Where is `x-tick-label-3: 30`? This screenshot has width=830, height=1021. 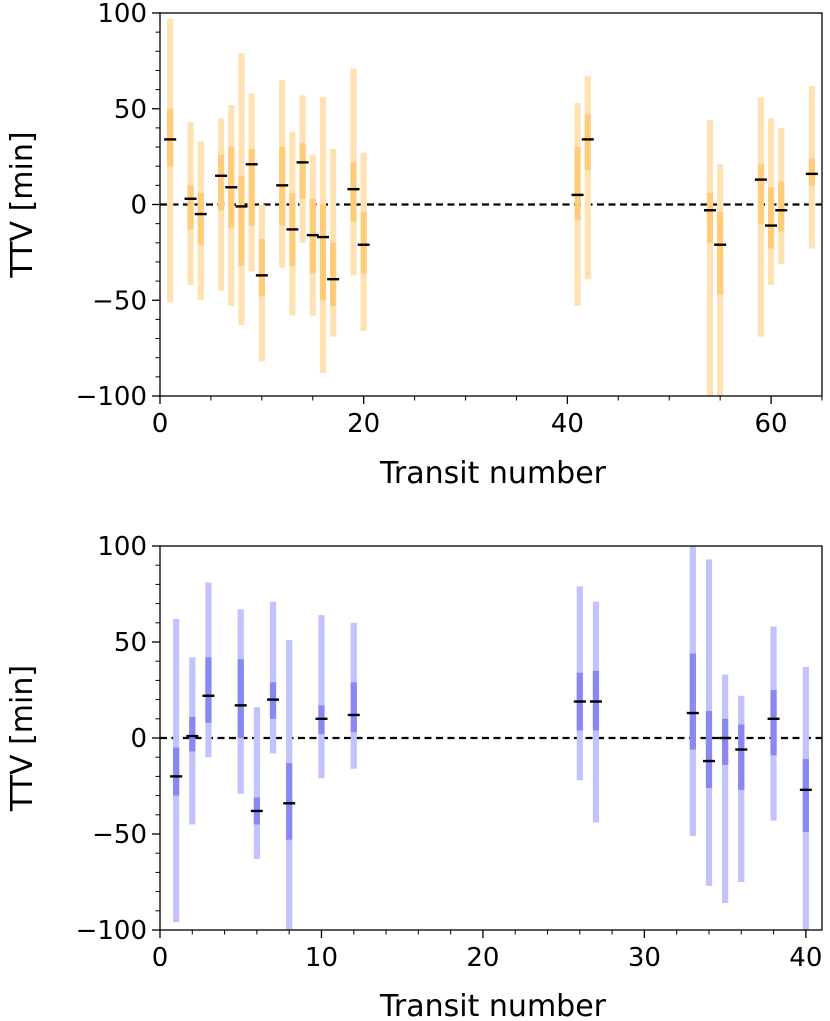 x-tick-label-3: 30 is located at coordinates (644, 958).